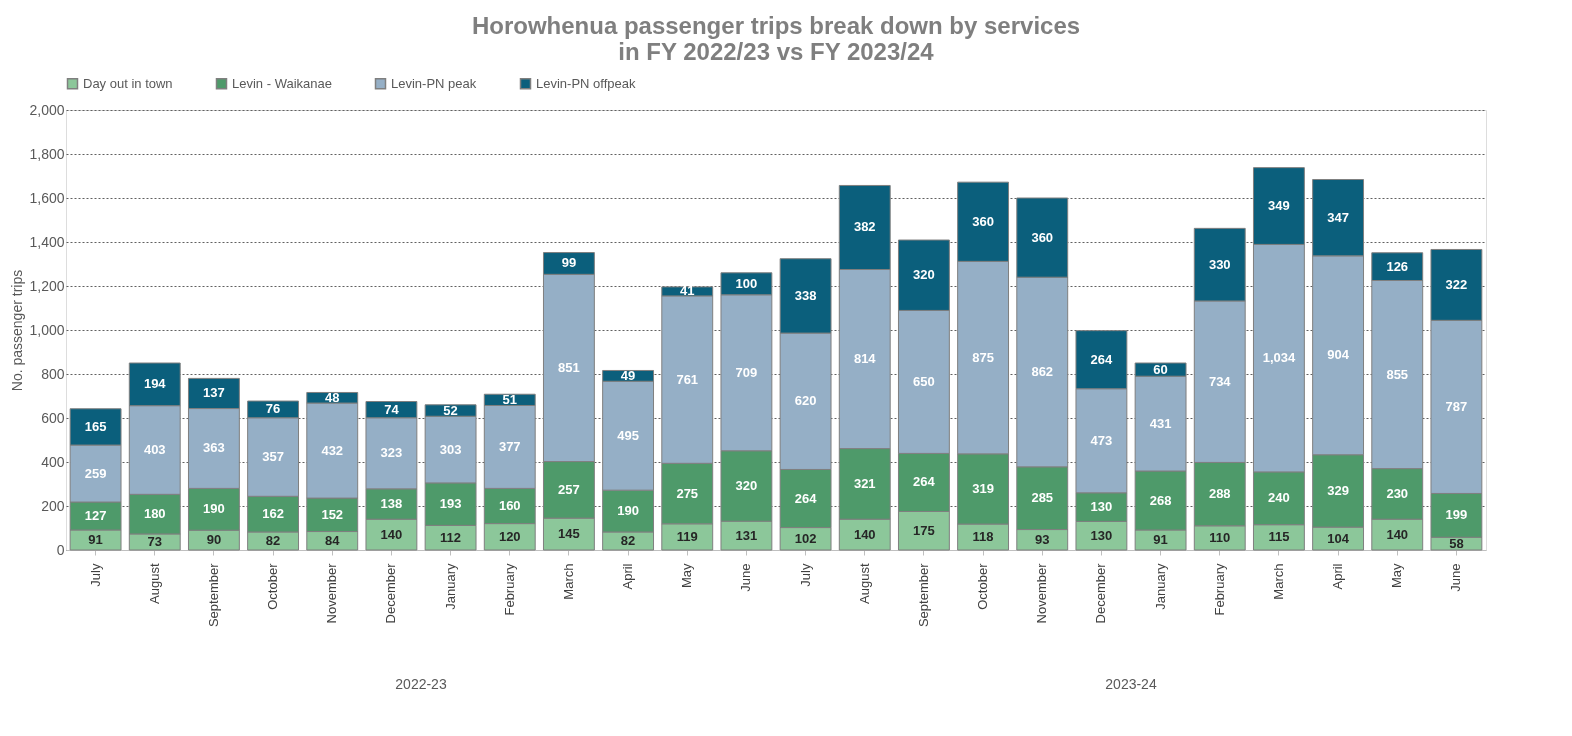 The width and height of the screenshot is (1572, 736). What do you see at coordinates (450, 504) in the screenshot?
I see `data-label: 193` at bounding box center [450, 504].